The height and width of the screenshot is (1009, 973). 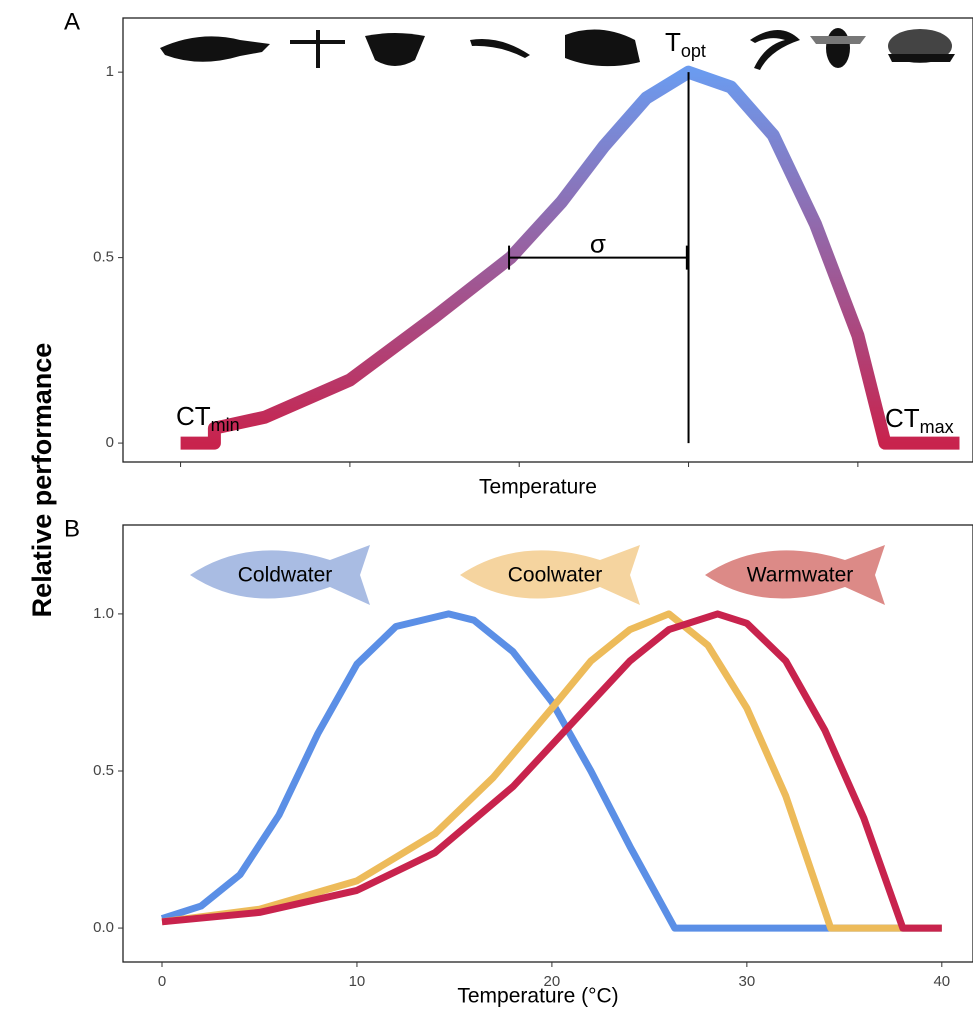 What do you see at coordinates (72, 528) in the screenshot?
I see `panel-label: B` at bounding box center [72, 528].